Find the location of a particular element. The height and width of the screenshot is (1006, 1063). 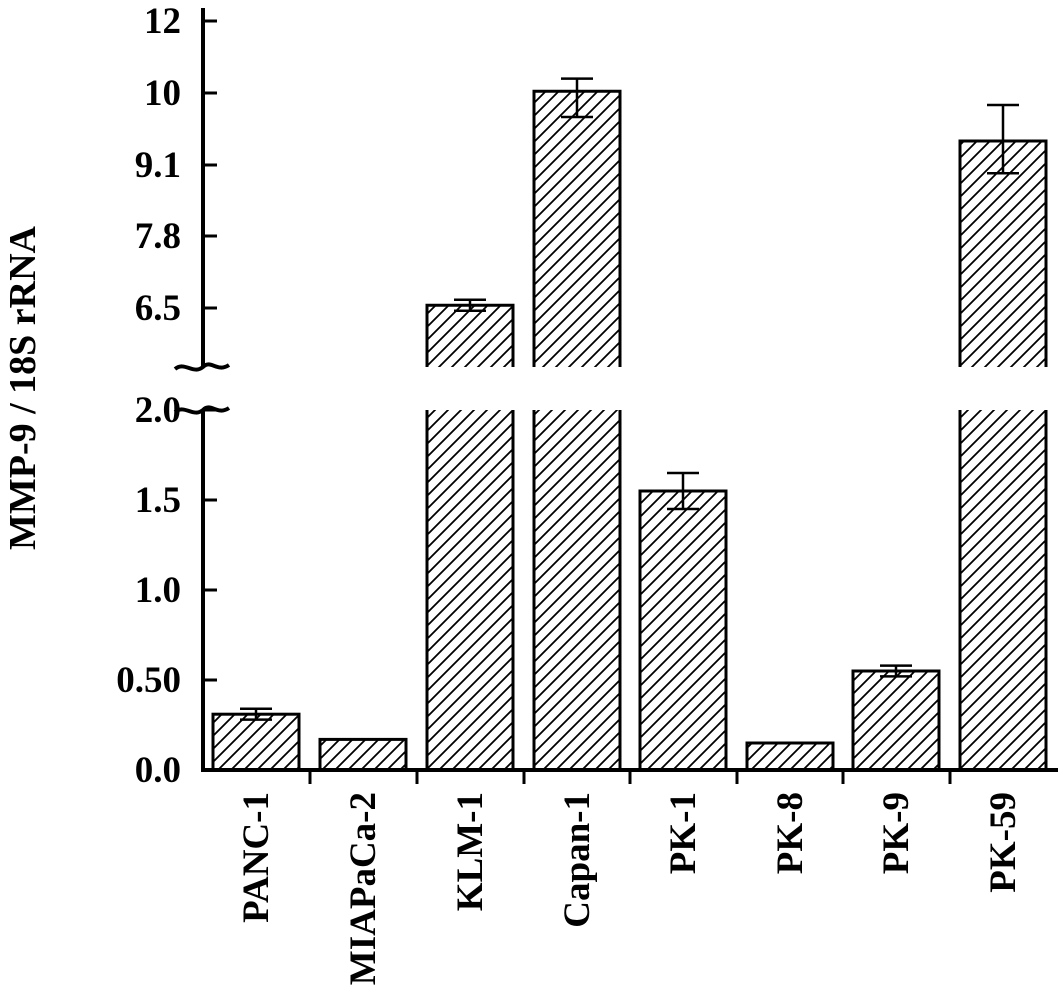

y-axis: 0.0 0.50 1.0 1.5 2.0 6.5 7.8 9.1 10 12 is located at coordinates (173, 396).